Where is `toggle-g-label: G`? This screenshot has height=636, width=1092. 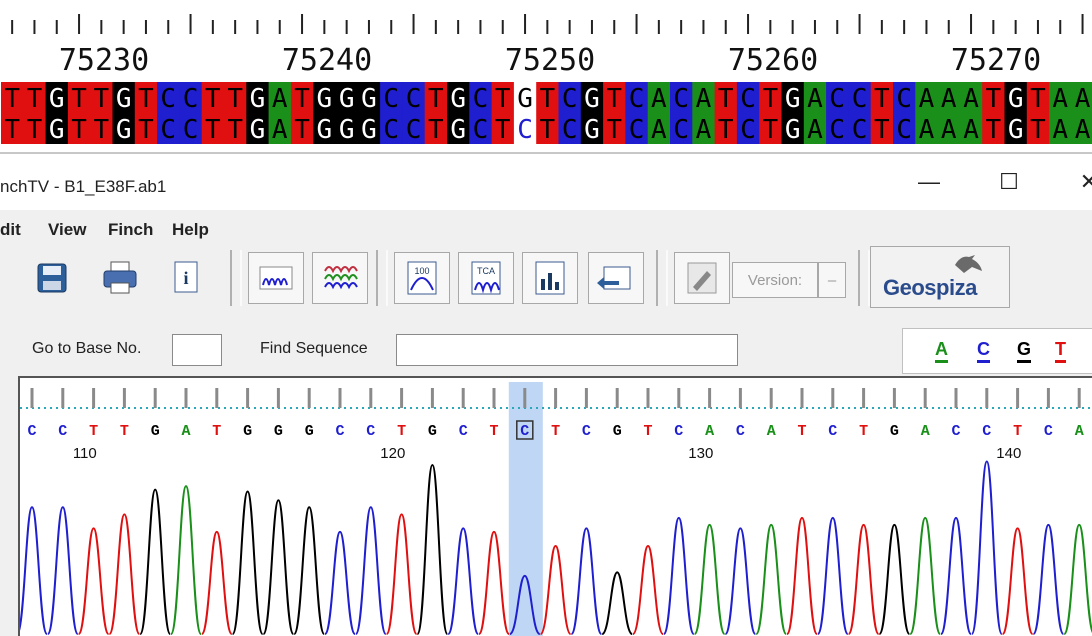 toggle-g-label: G is located at coordinates (1024, 349).